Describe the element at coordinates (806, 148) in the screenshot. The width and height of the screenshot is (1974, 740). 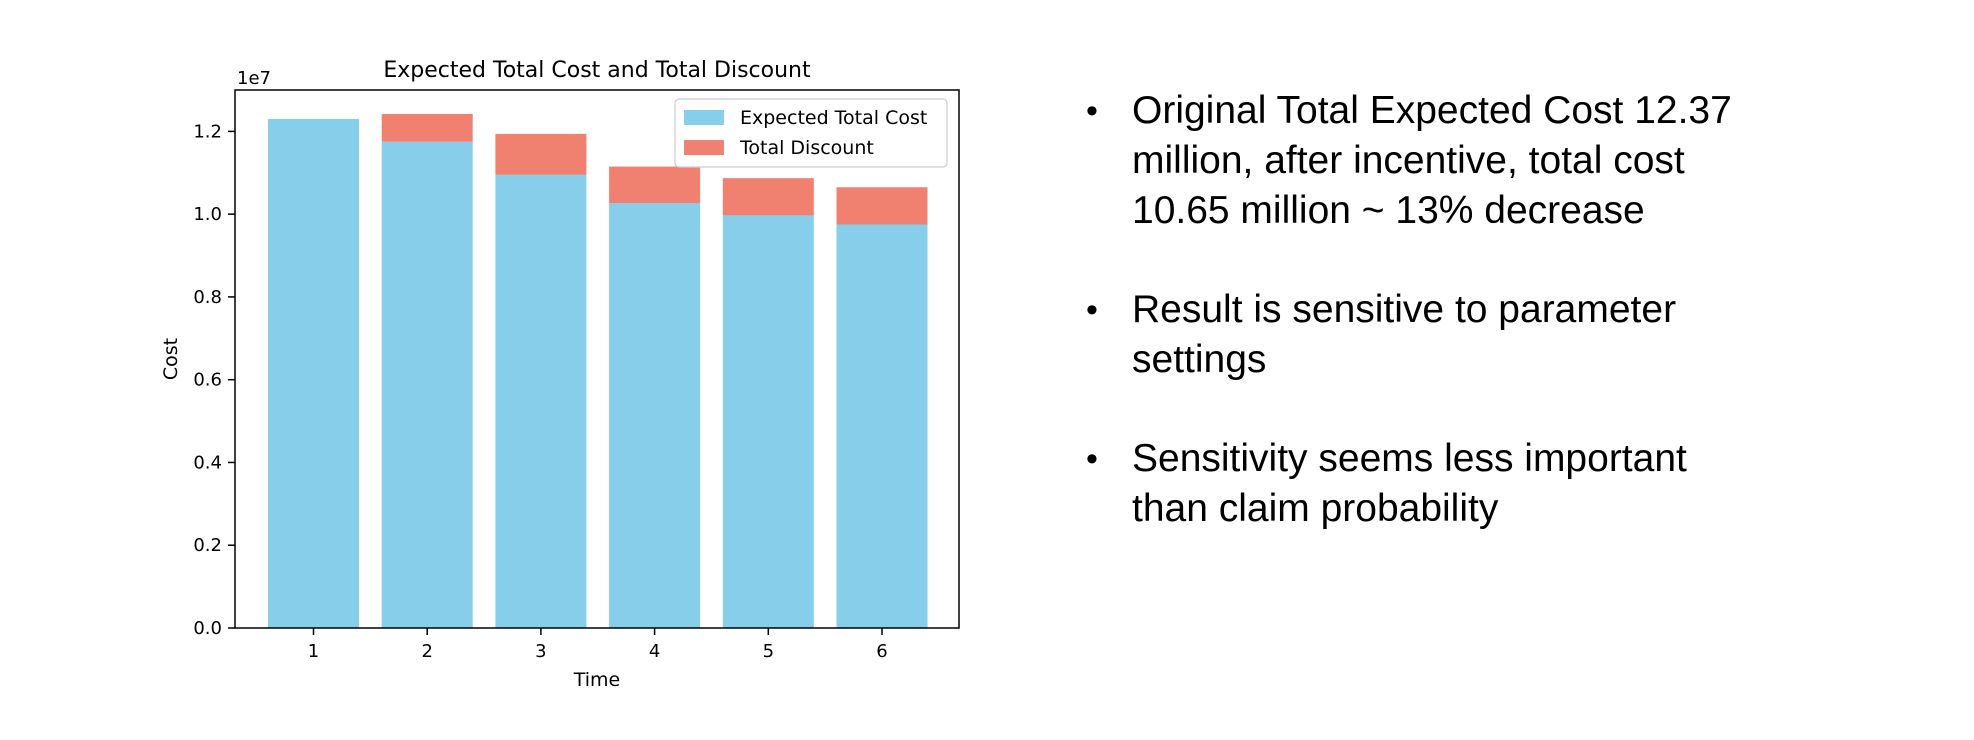
I see `legend-label-total-discount: Total Discount` at that location.